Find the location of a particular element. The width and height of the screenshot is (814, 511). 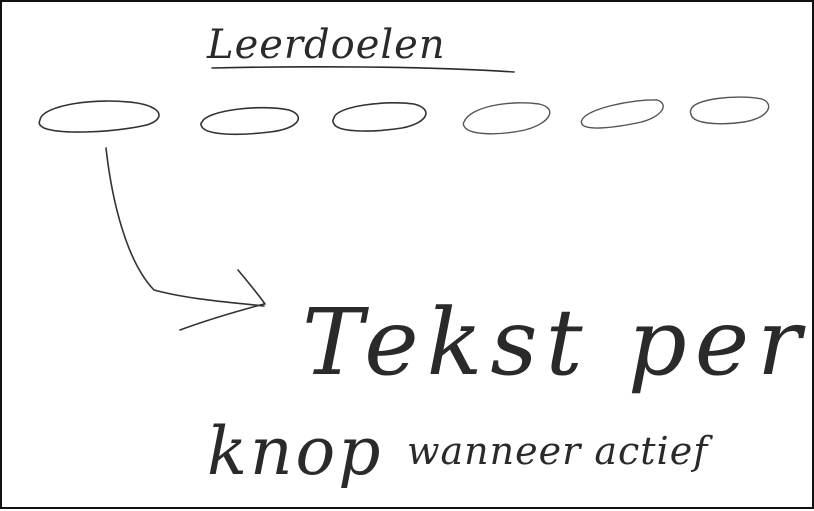

annotation-text-line-1: Tekst per is located at coordinates (555, 342).